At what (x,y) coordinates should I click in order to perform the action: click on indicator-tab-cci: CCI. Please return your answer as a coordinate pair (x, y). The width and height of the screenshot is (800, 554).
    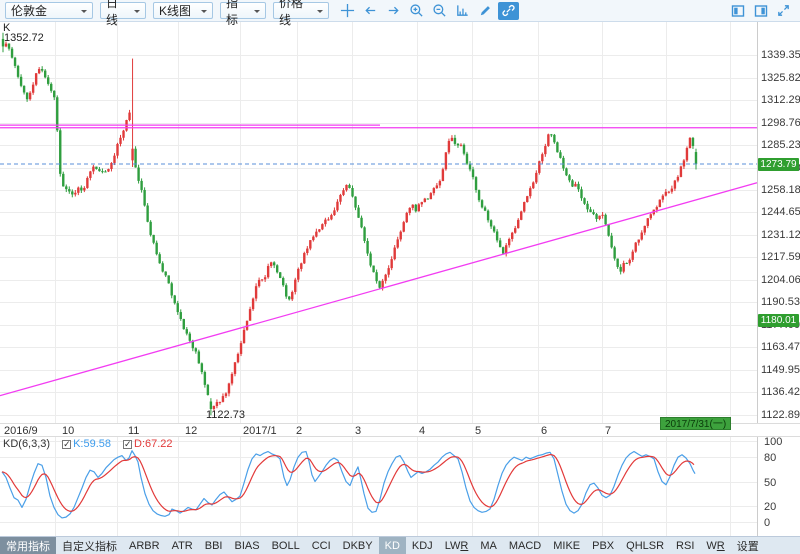
    Looking at the image, I should click on (321, 545).